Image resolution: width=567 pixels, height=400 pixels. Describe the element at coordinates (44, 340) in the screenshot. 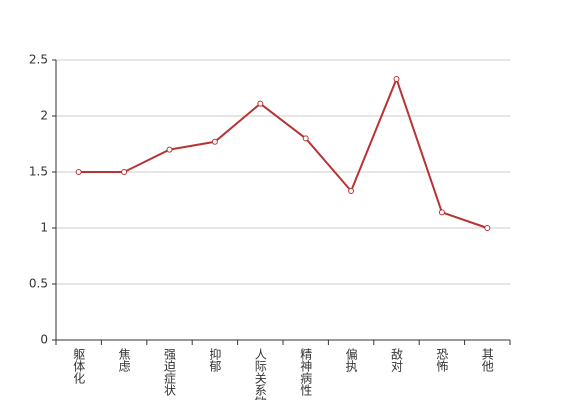

I see `y-tick-label: 0` at that location.